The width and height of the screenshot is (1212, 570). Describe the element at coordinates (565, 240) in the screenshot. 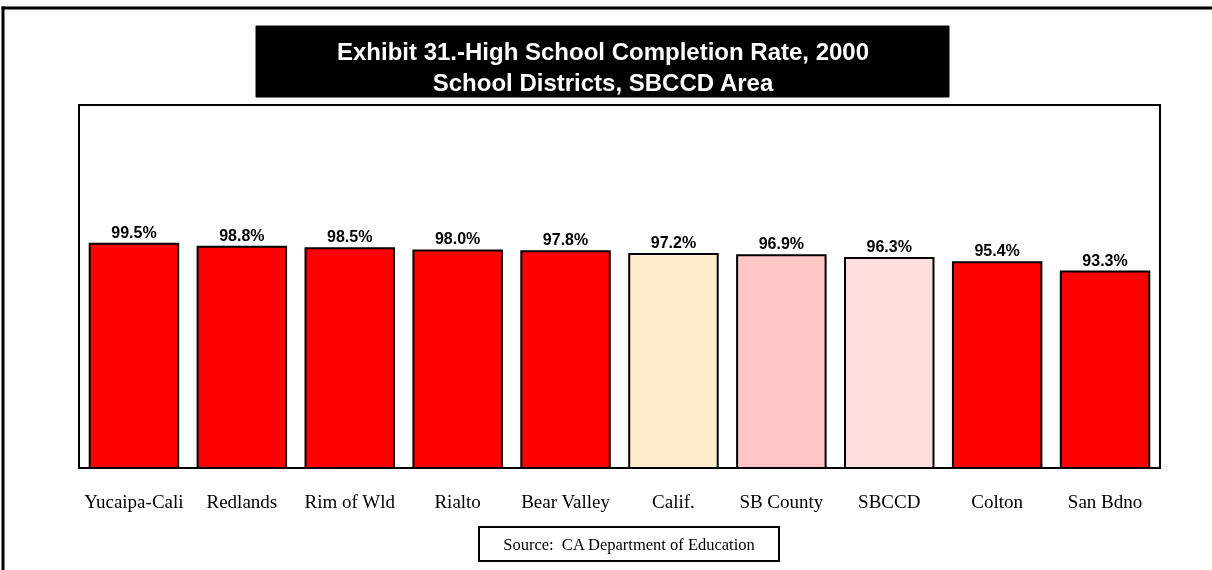

I see `data-label: 97.8%` at that location.